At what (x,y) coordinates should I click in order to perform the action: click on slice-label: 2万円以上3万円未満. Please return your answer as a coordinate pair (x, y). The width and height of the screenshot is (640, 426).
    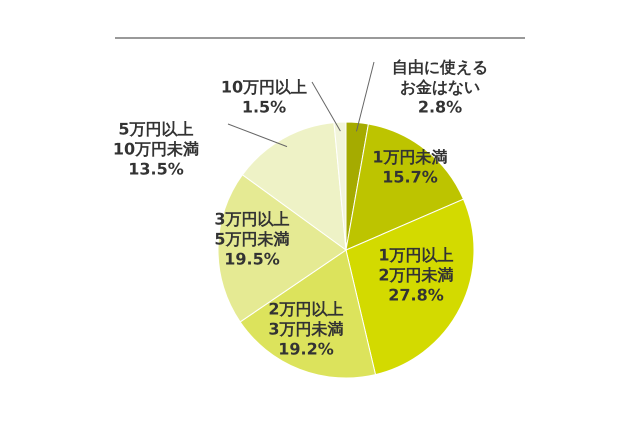
    Looking at the image, I should click on (306, 318).